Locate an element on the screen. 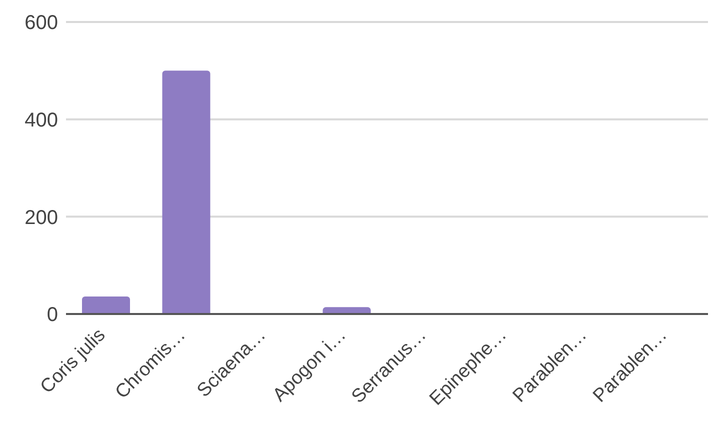  y-tick-label: 400 is located at coordinates (41, 120).